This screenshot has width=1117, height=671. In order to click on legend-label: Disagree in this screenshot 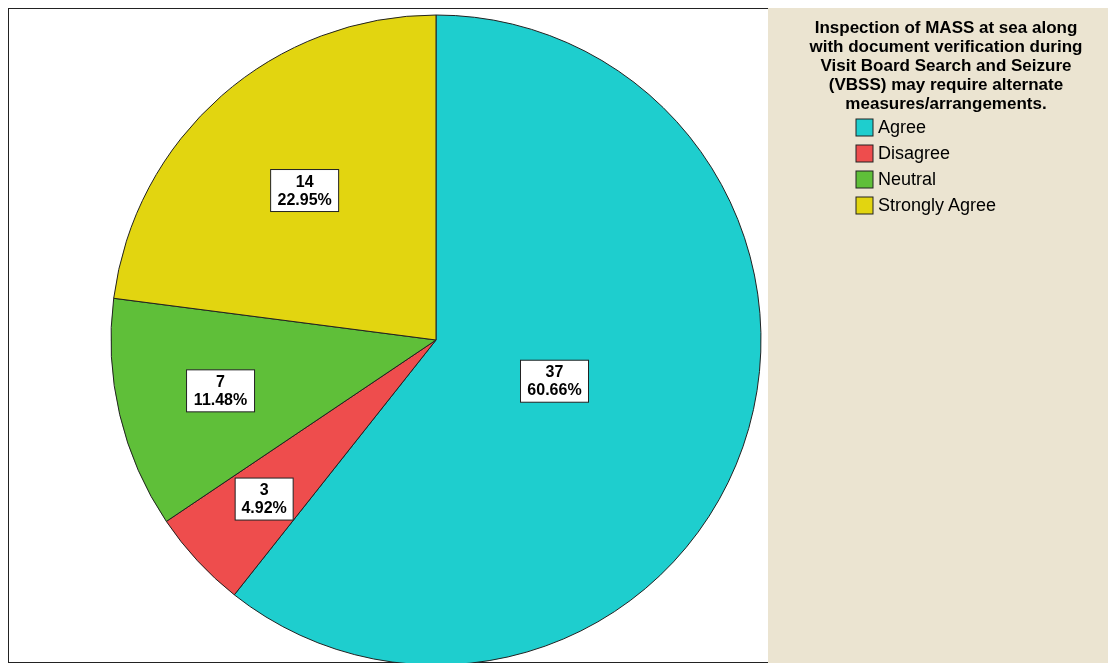, I will do `click(914, 153)`.